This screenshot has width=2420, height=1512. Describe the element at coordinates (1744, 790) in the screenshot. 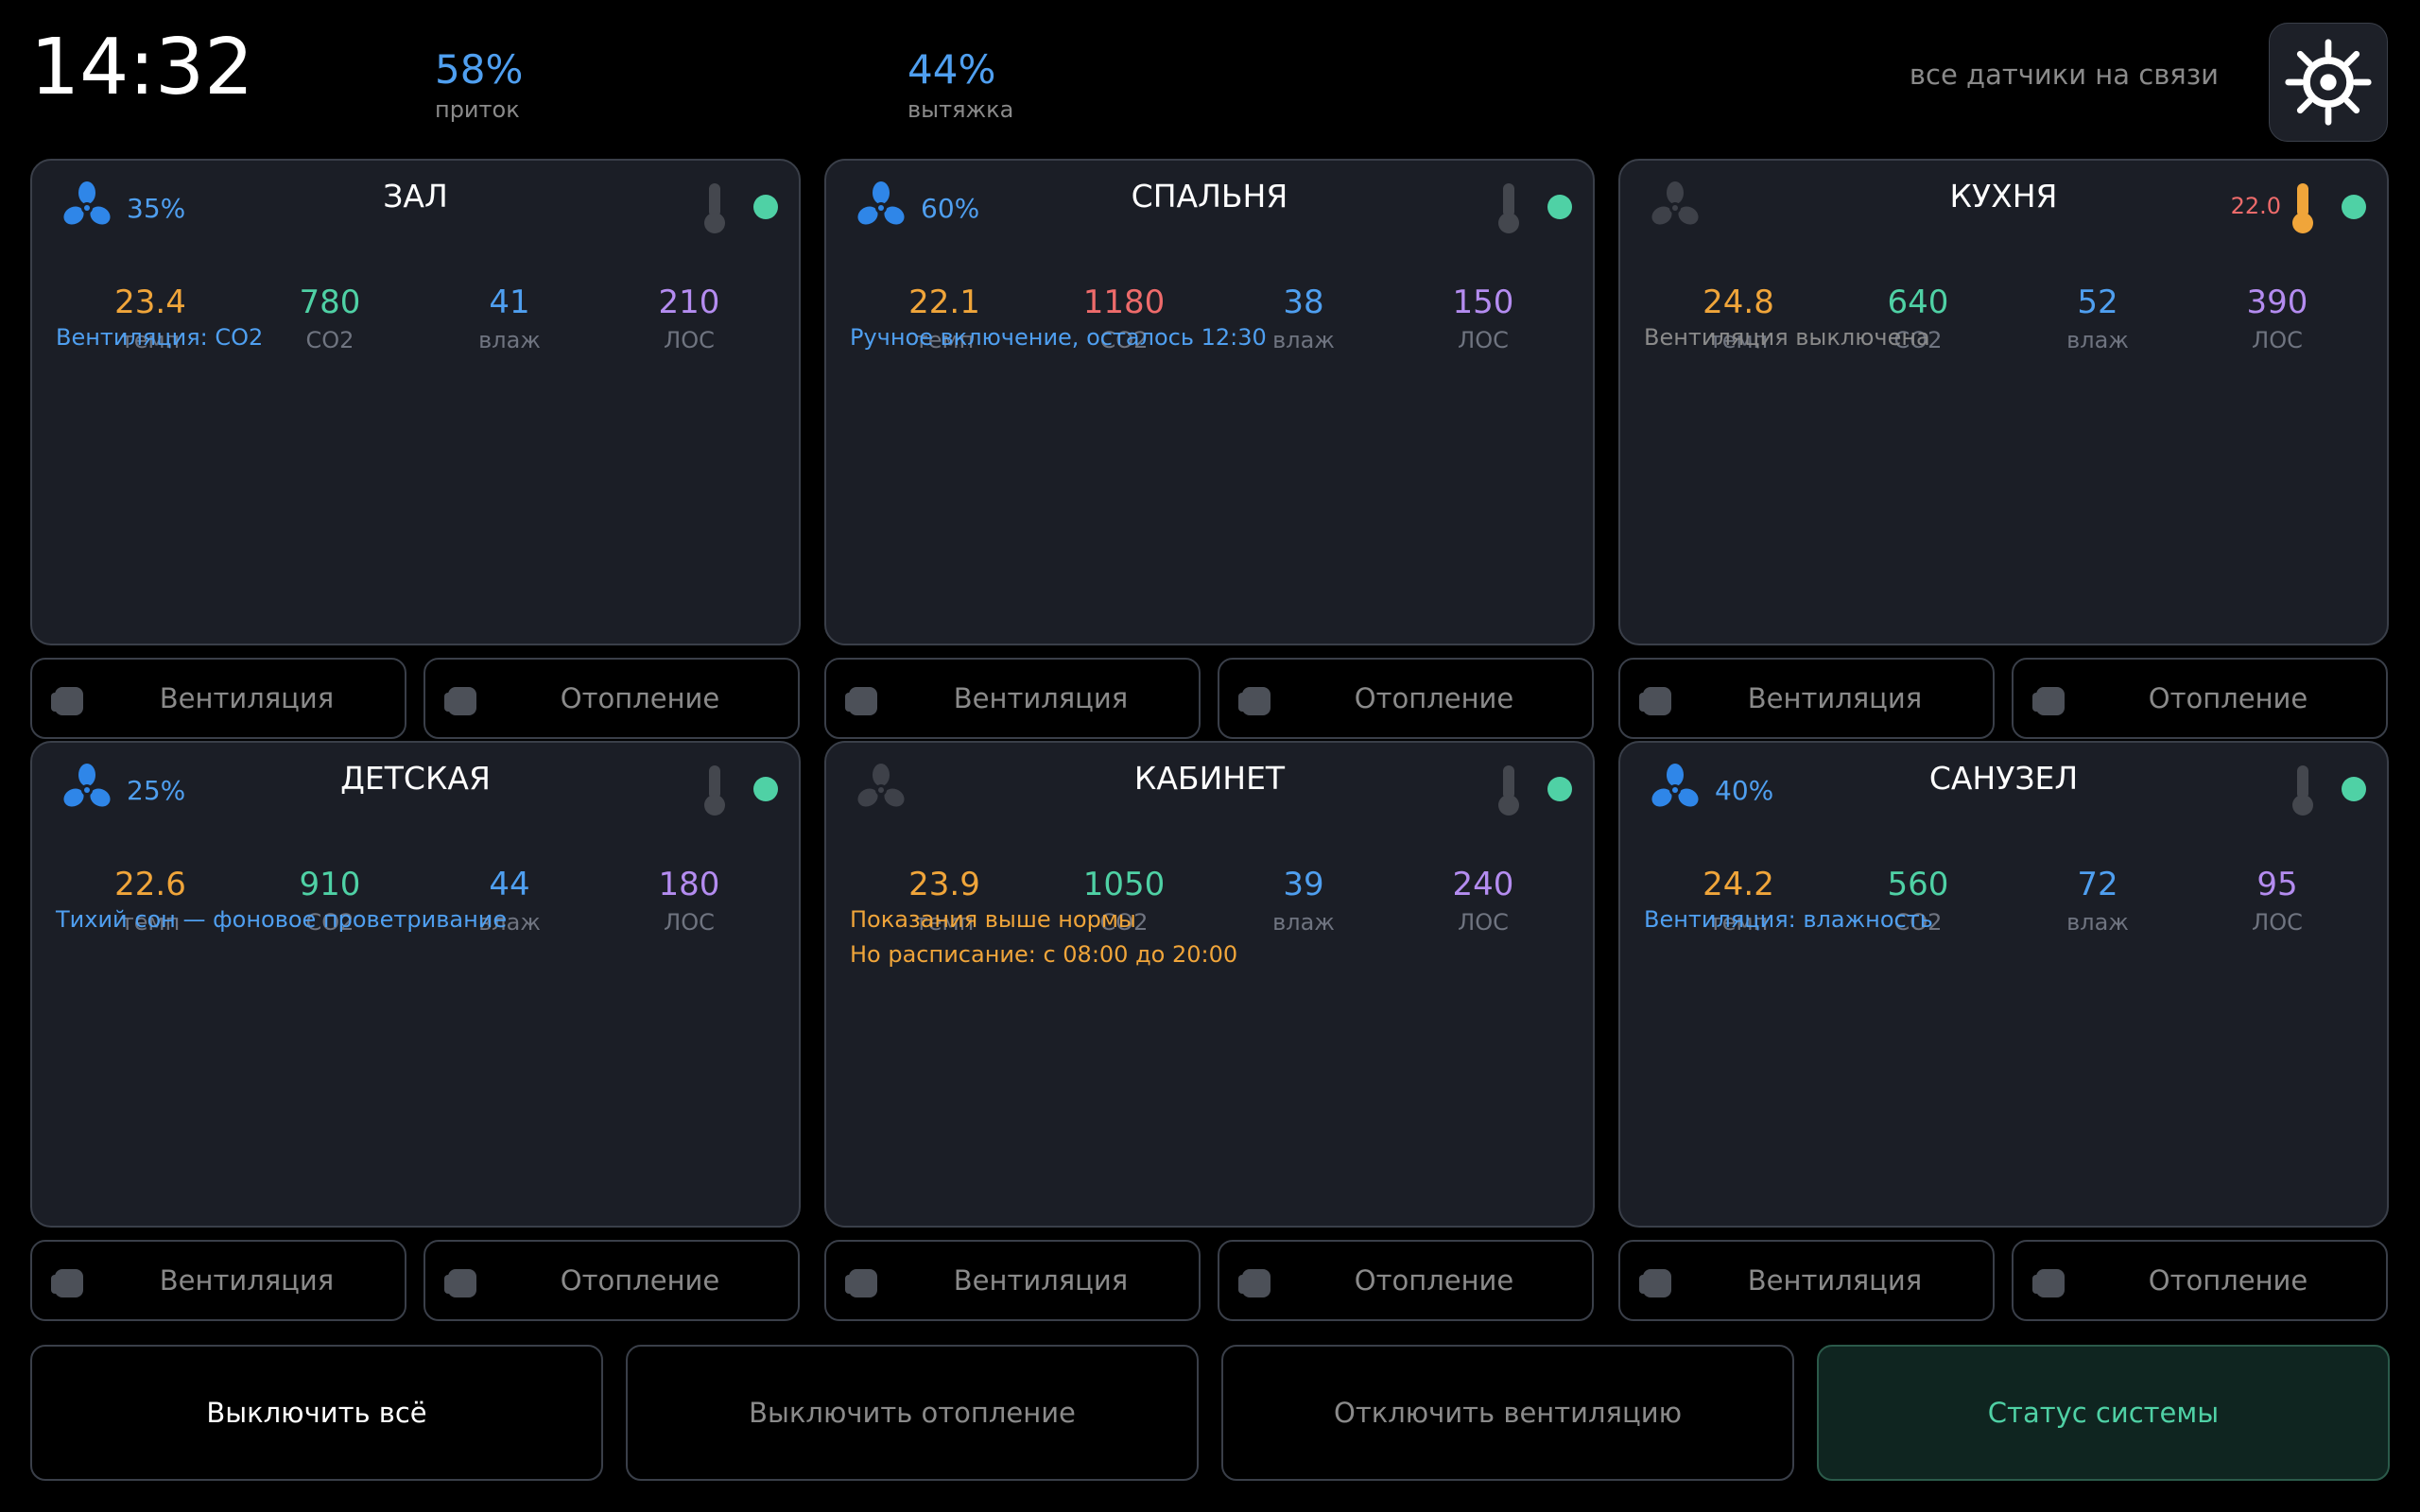

I see `fan-speed: 40%` at that location.